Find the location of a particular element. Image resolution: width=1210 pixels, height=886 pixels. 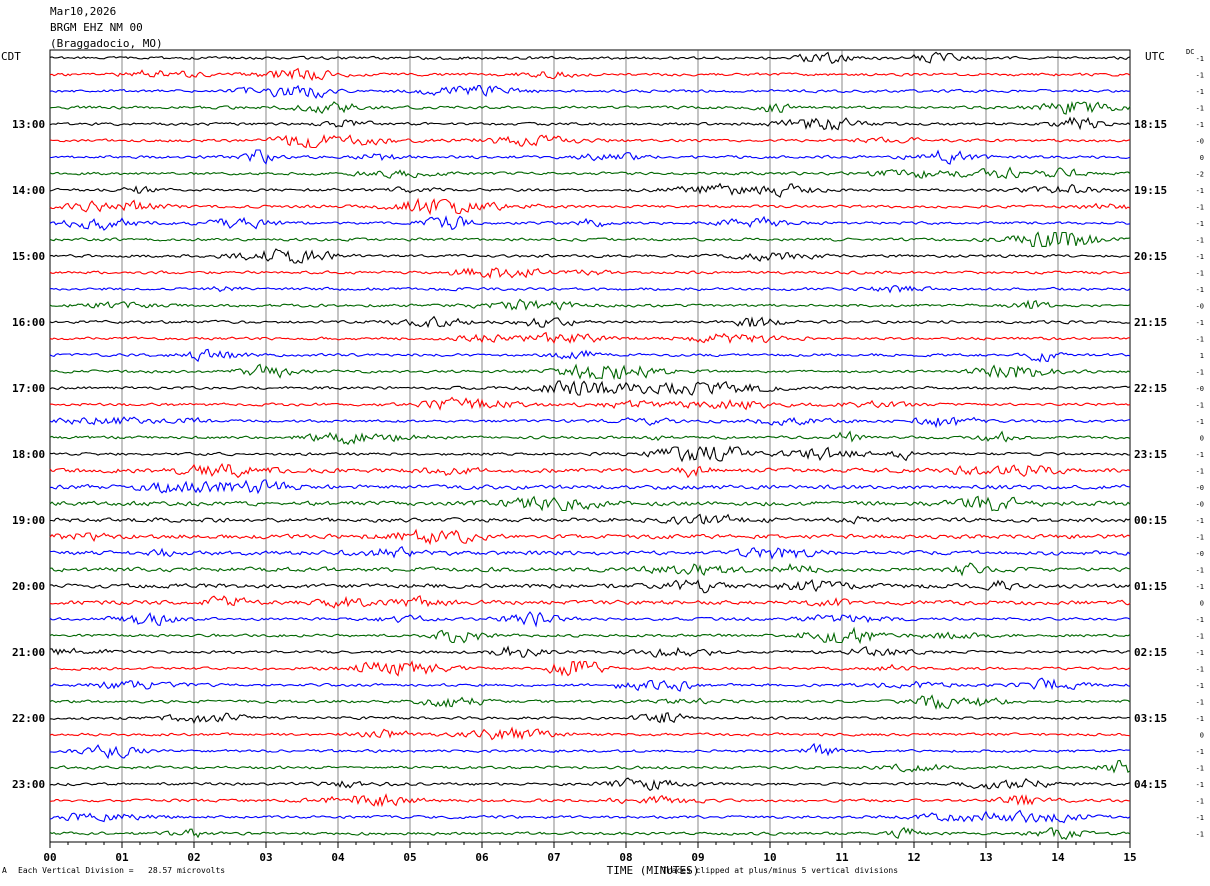

left-hour-label: 16:00 is located at coordinates (28, 322).